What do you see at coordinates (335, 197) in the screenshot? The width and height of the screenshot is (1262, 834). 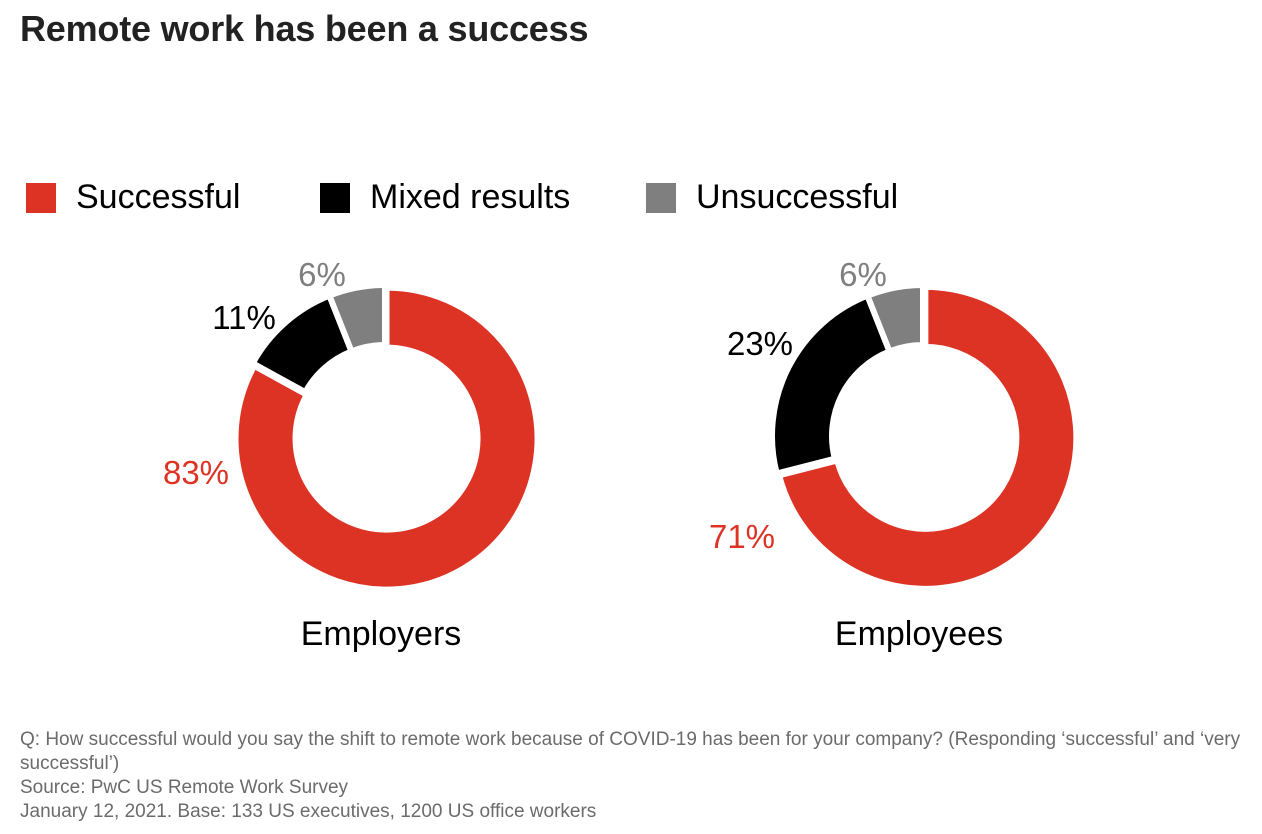 I see `legend-swatch-mixed` at bounding box center [335, 197].